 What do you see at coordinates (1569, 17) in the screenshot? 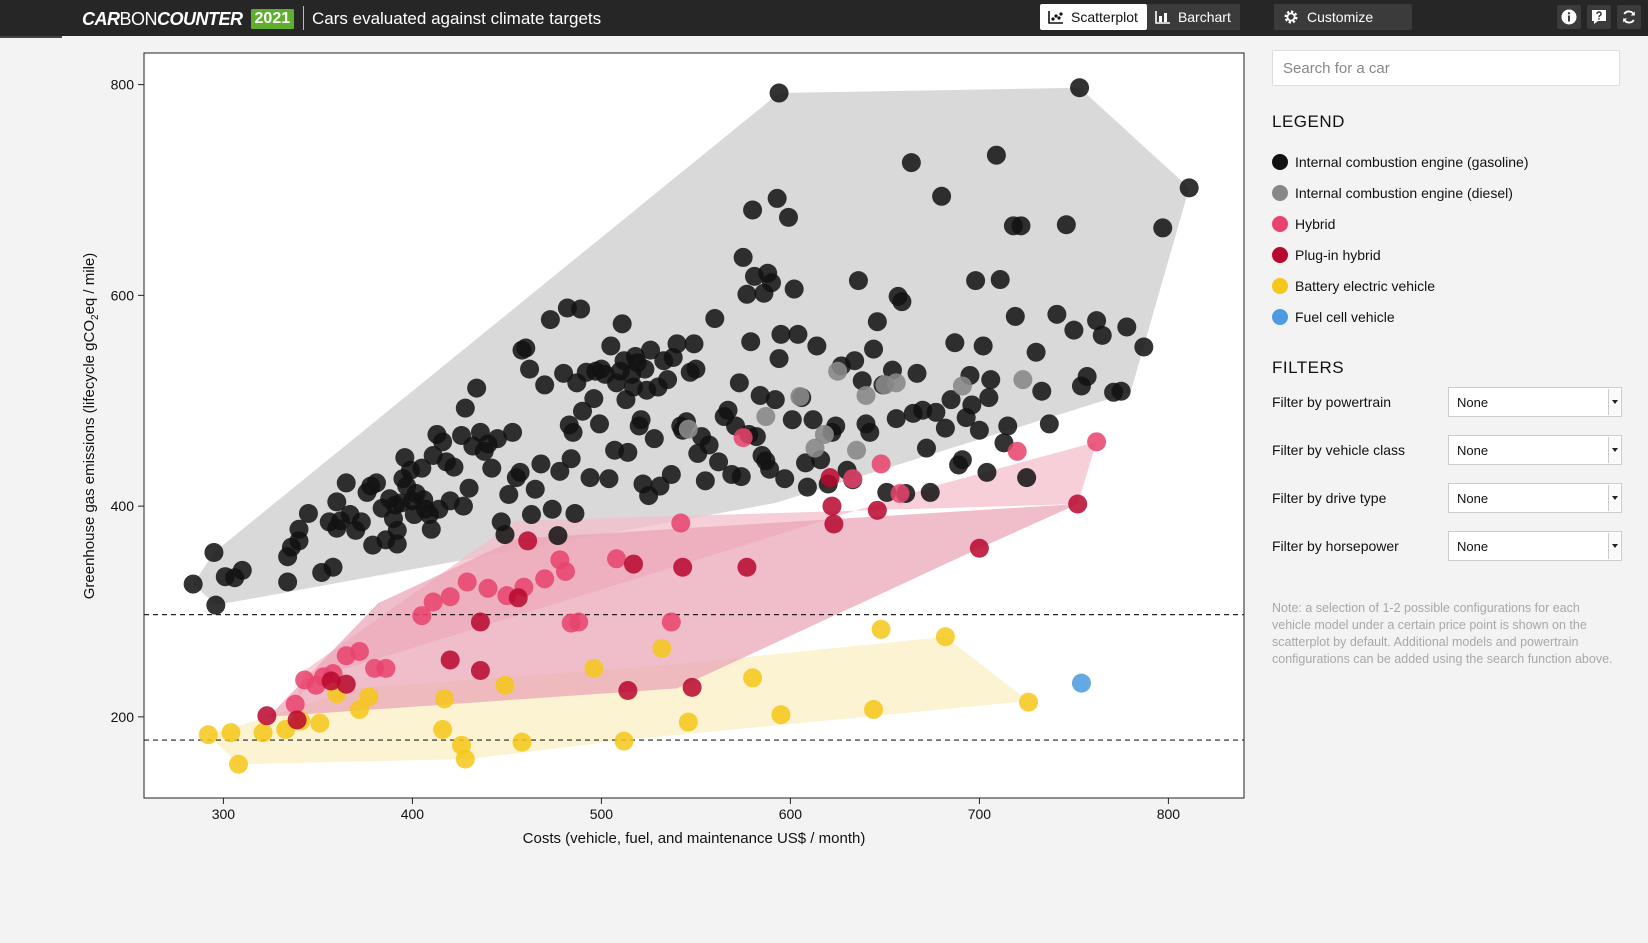
I see `info-button` at bounding box center [1569, 17].